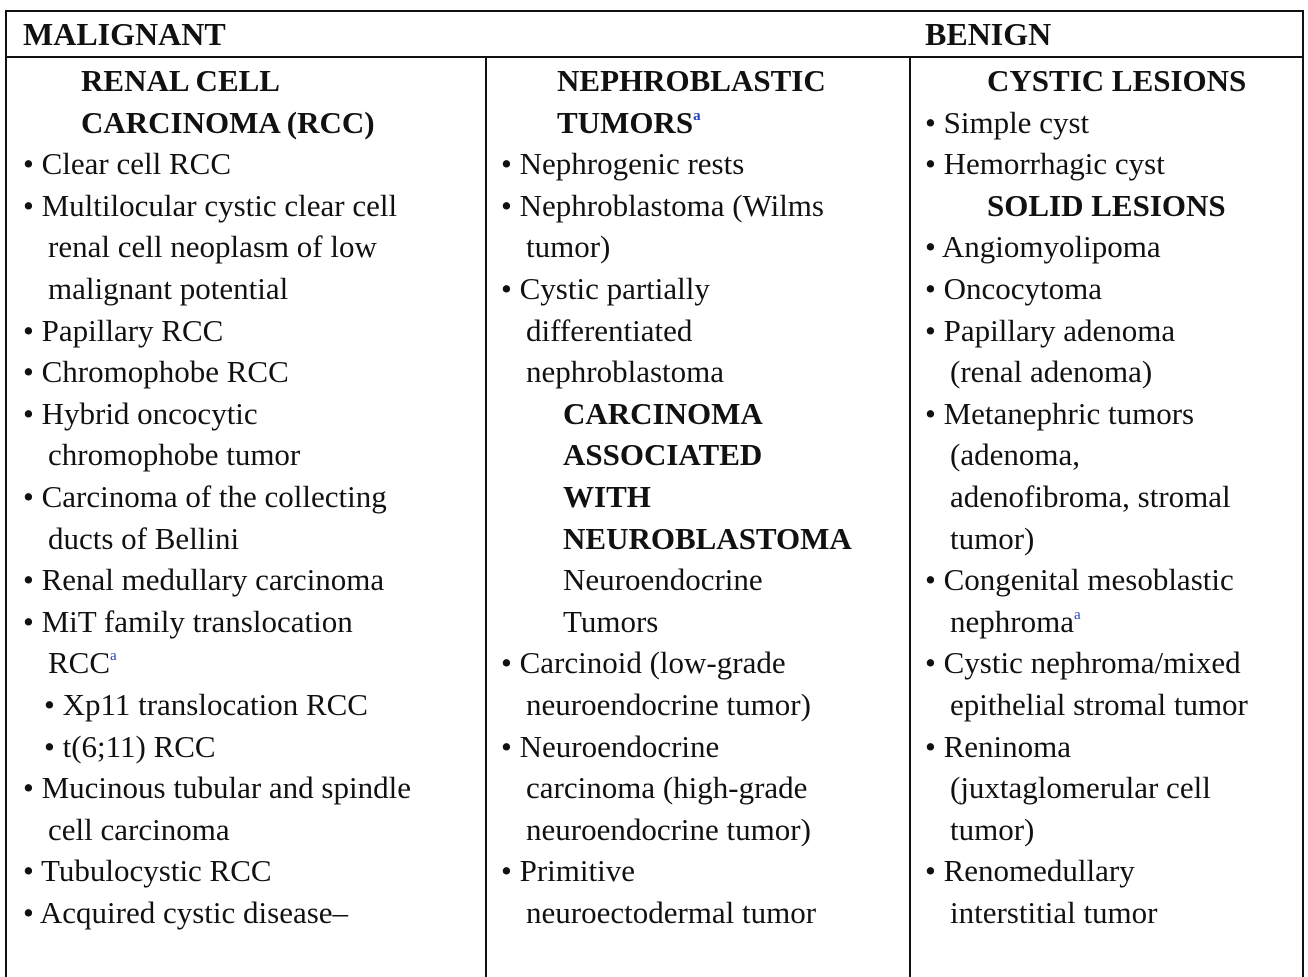  I want to click on list-item: • Simple cyst, so click(1007, 122).